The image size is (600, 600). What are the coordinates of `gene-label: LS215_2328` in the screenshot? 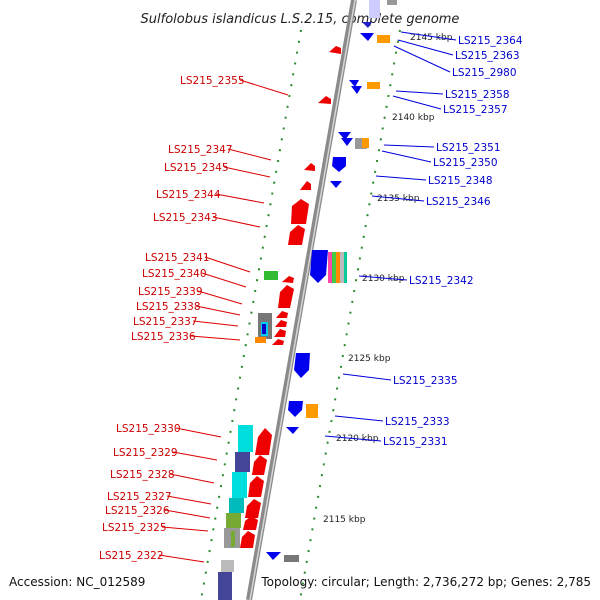 It's located at (142, 475).